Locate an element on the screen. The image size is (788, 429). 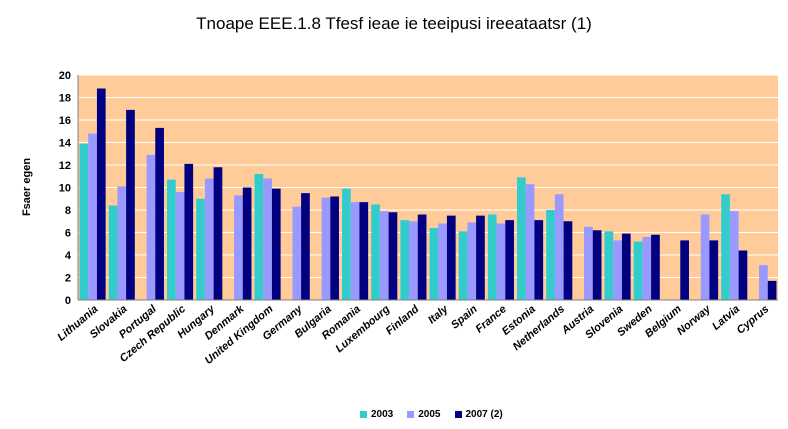
x-tick-label: Italy is located at coordinates (438, 315).